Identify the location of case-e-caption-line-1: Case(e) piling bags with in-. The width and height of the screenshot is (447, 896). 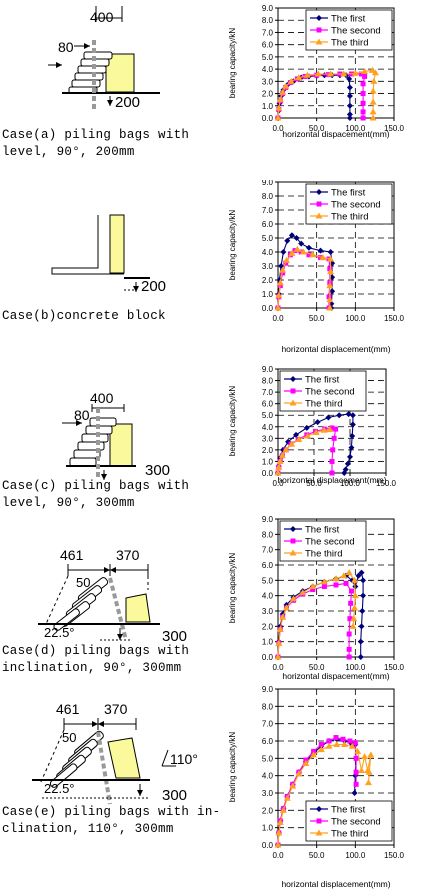
(111, 812).